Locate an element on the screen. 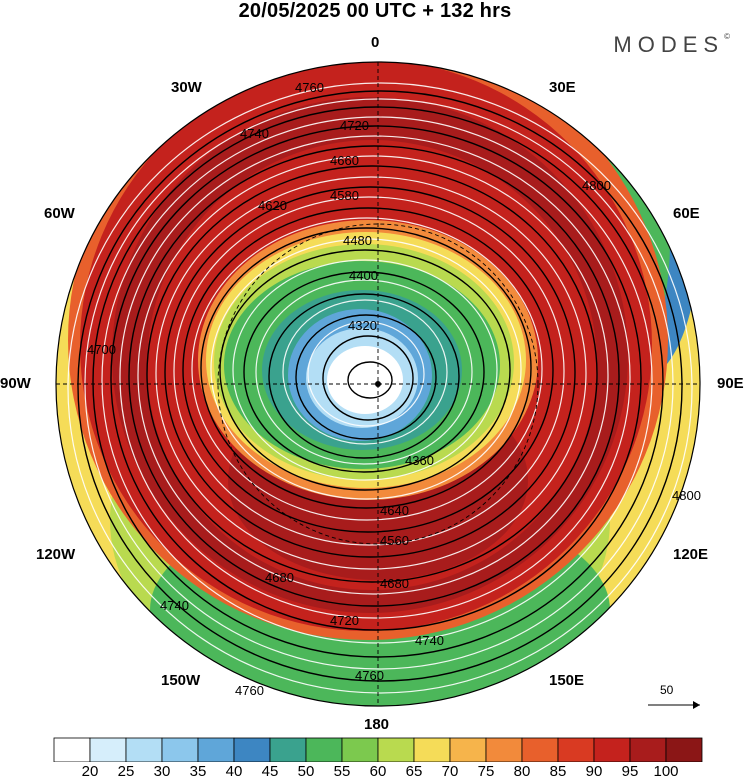 The image size is (750, 782). colorbar-tick-label: 45 is located at coordinates (270, 771).